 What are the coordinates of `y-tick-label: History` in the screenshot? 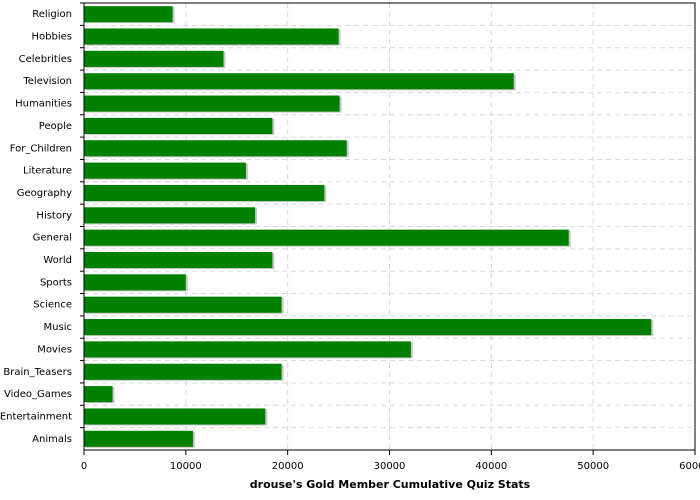 It's located at (54, 215).